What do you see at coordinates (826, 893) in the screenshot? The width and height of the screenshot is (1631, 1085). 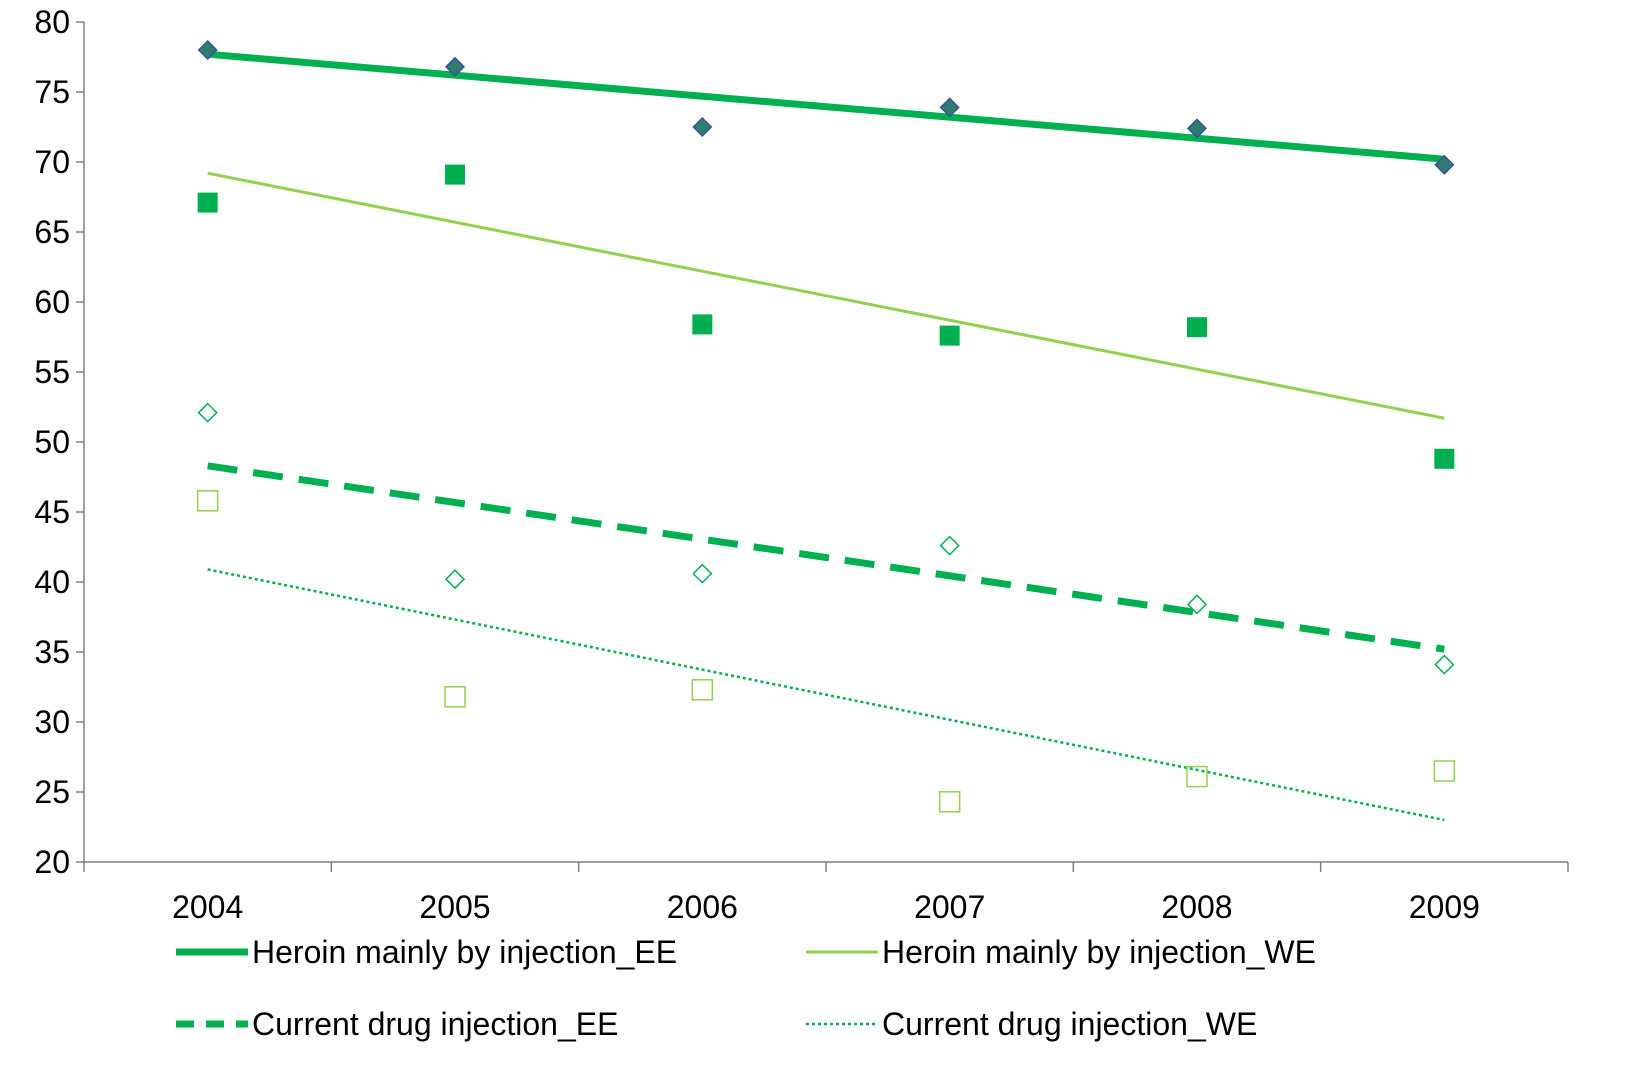 I see `x-ticks: 2004 2005 2006 2007 2008 2009` at bounding box center [826, 893].